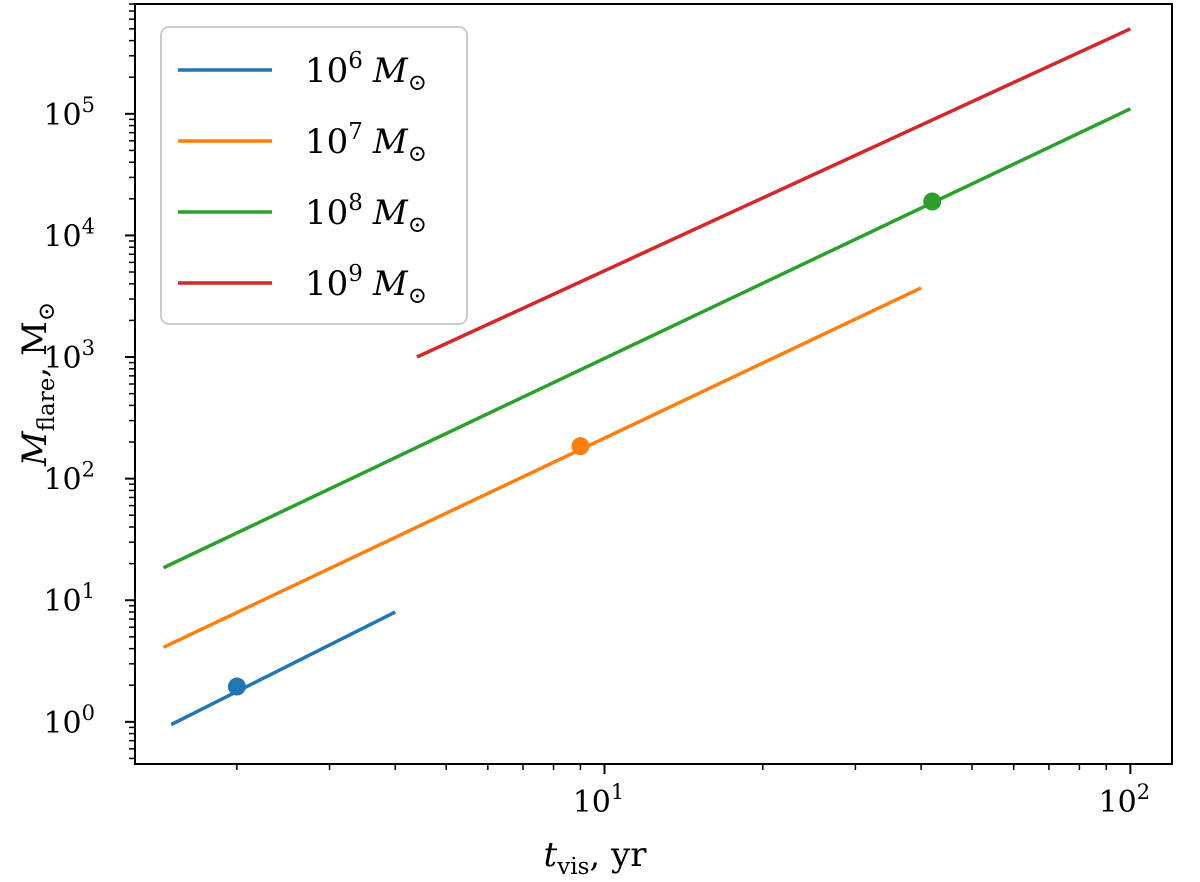  Describe the element at coordinates (69, 599) in the screenshot. I see `y-tick-label: 10¹` at that location.